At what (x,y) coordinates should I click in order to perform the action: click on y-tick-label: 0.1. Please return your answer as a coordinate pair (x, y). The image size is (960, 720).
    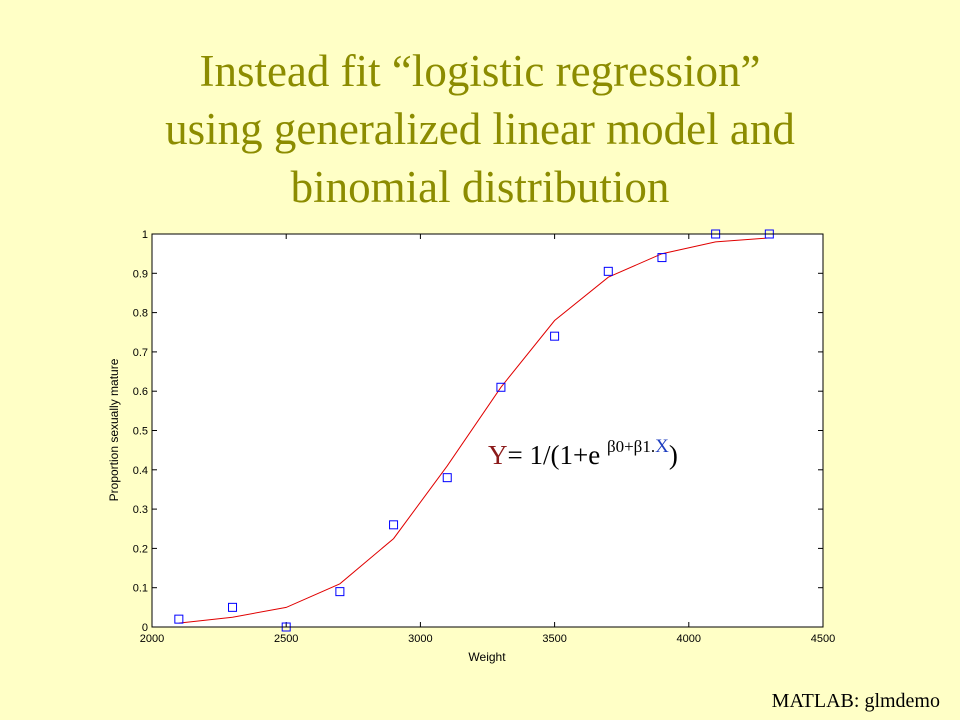
    Looking at the image, I should click on (140, 589).